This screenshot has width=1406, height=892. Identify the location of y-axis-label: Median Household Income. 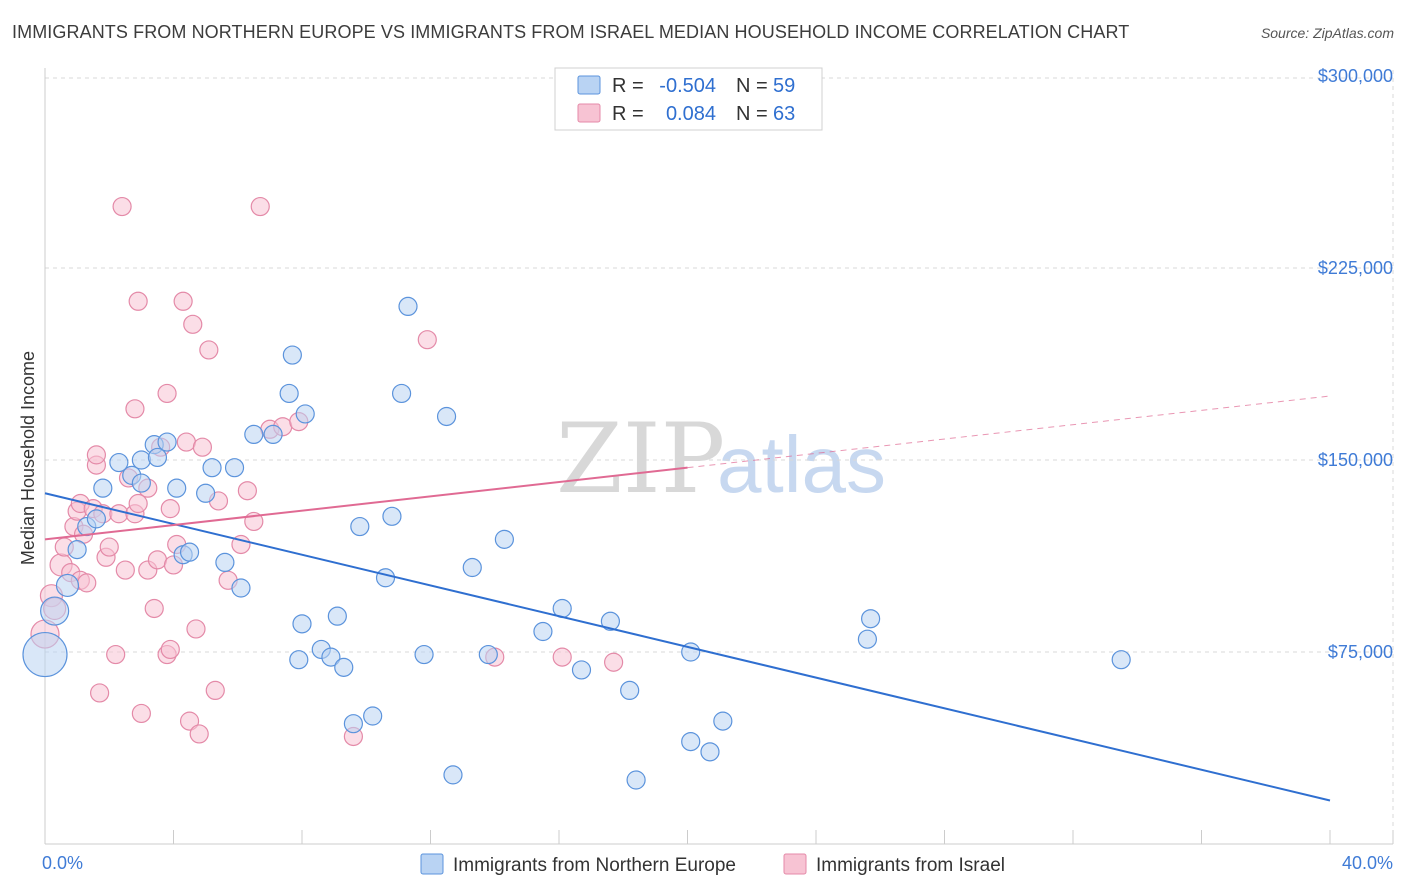
(28, 458).